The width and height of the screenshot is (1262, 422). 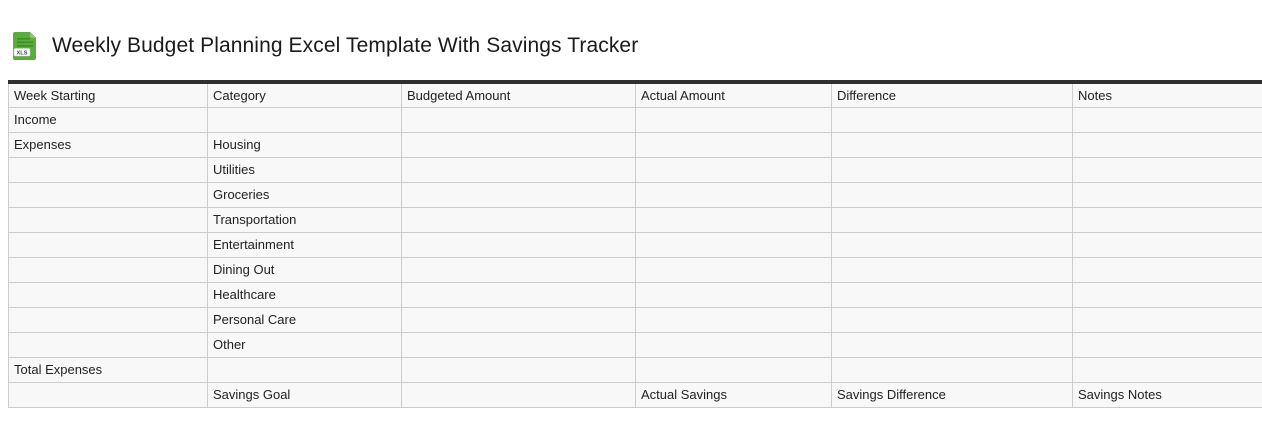 What do you see at coordinates (108, 369) in the screenshot?
I see `cell: Total Expenses` at bounding box center [108, 369].